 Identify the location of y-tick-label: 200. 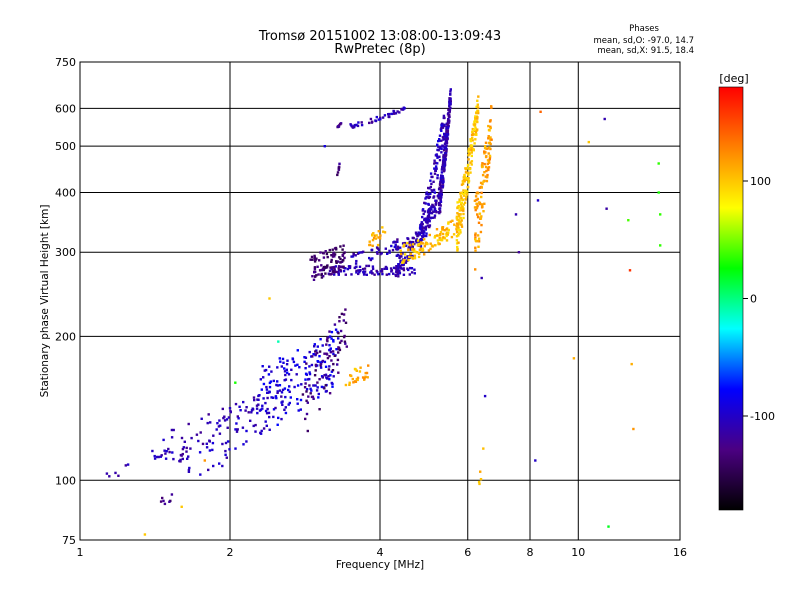
(65, 336).